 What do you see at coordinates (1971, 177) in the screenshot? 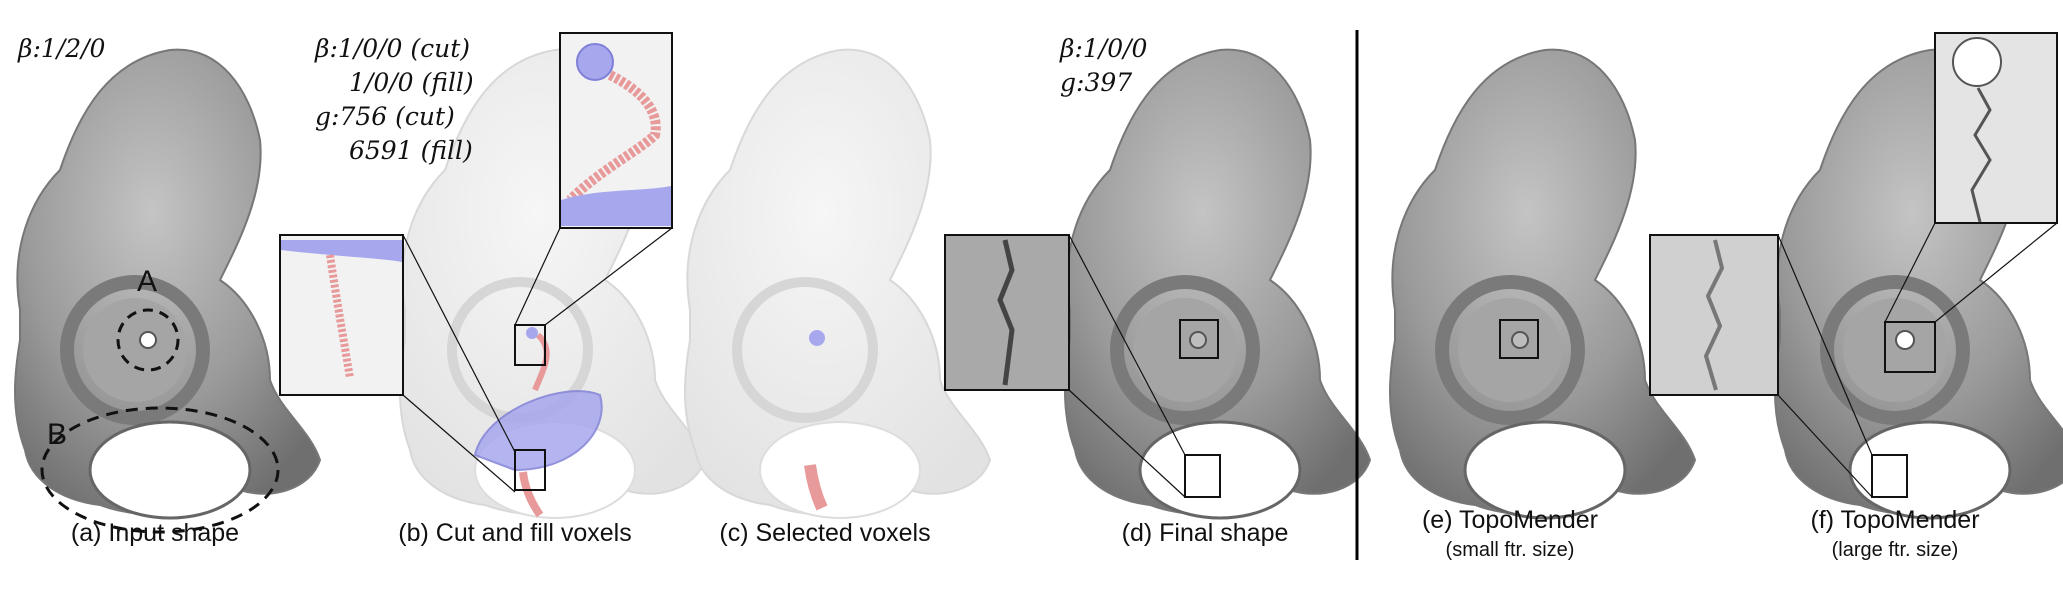
I see `panel-f-inset-top` at bounding box center [1971, 177].